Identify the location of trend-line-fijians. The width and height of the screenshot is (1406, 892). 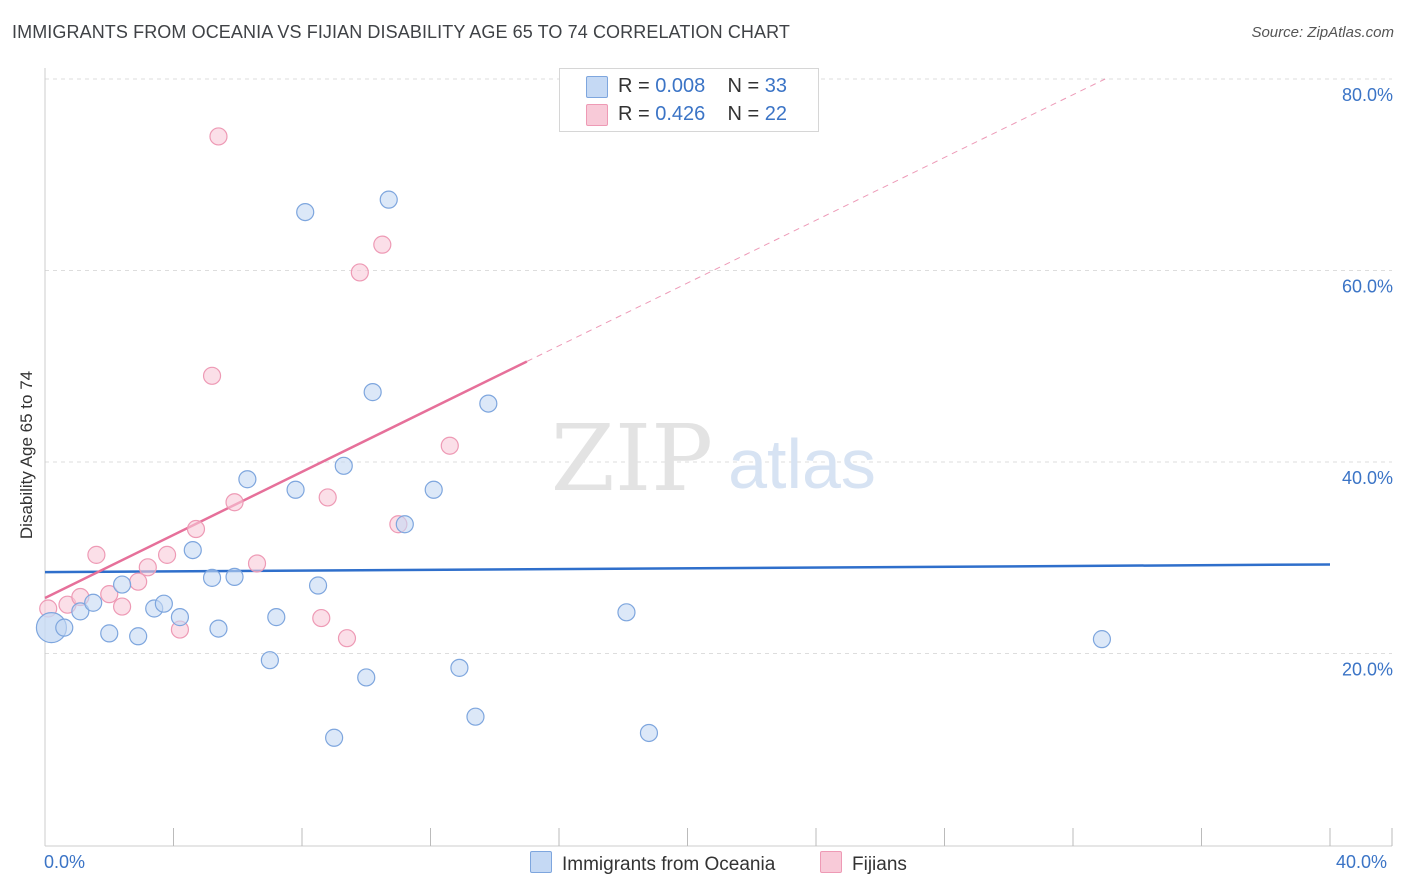
(286, 480).